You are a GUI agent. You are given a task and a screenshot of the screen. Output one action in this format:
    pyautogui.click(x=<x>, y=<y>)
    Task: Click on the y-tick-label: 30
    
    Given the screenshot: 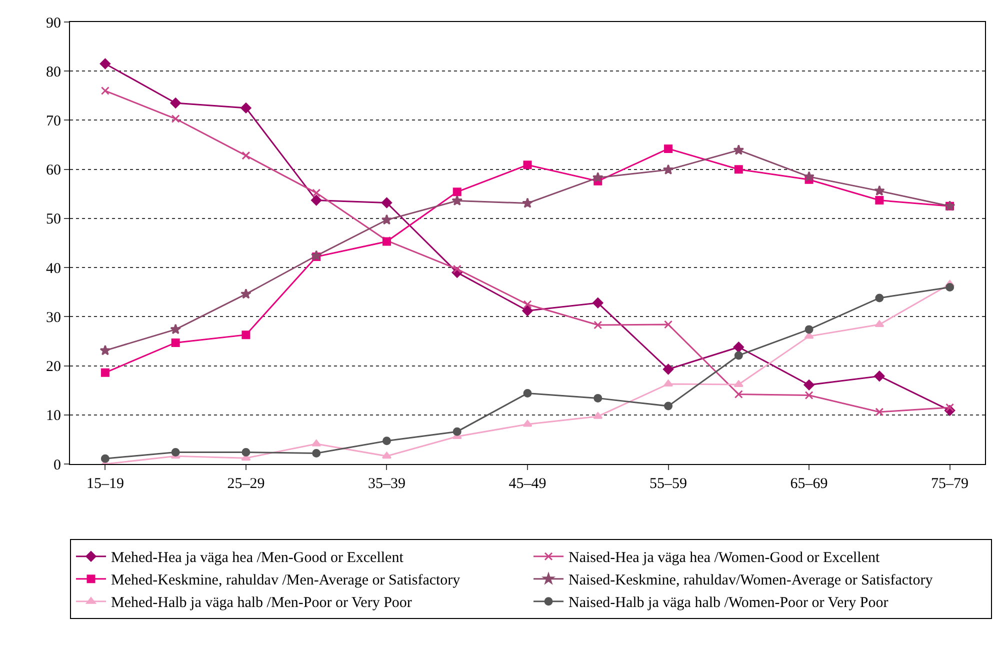 What is the action you would take?
    pyautogui.click(x=53, y=318)
    